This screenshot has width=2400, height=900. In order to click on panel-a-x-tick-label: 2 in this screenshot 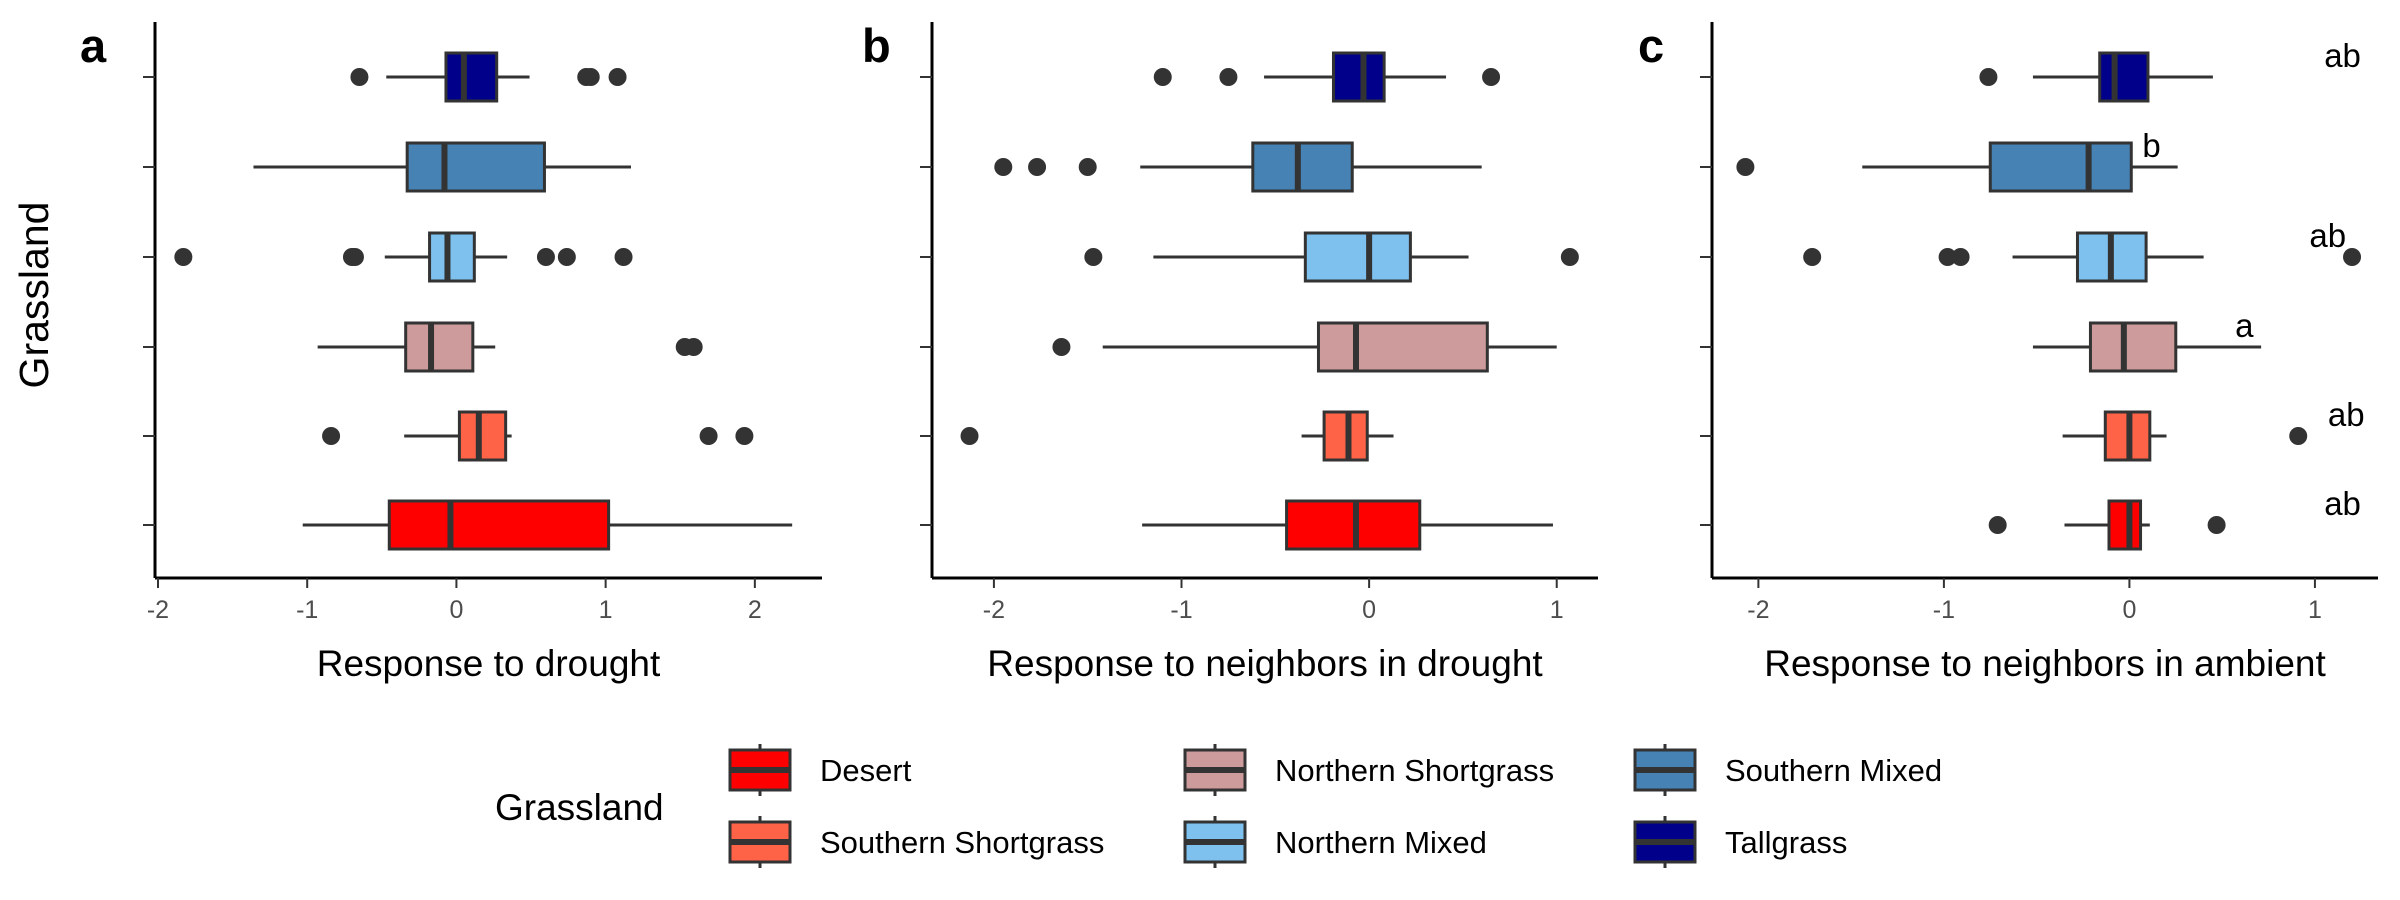, I will do `click(755, 610)`.